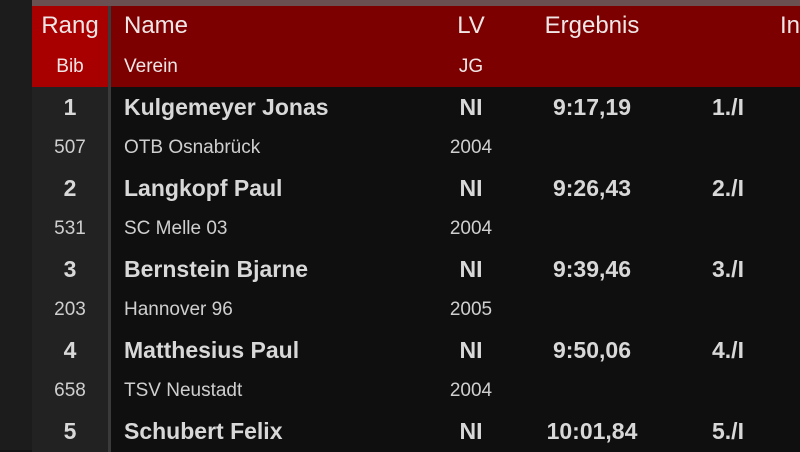 The height and width of the screenshot is (452, 800). Describe the element at coordinates (212, 350) in the screenshot. I see `athlete-name: Matthesius Paul` at that location.